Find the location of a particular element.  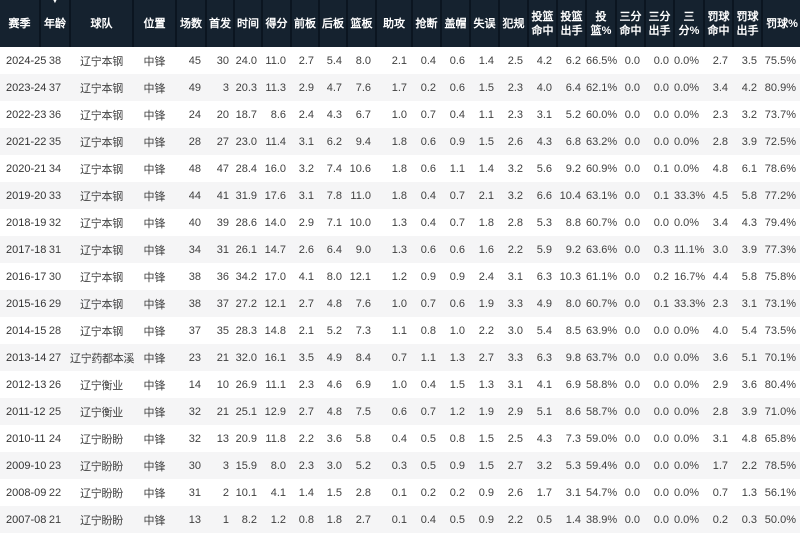

cell-ft-attempts: 4.8 is located at coordinates (749, 438).